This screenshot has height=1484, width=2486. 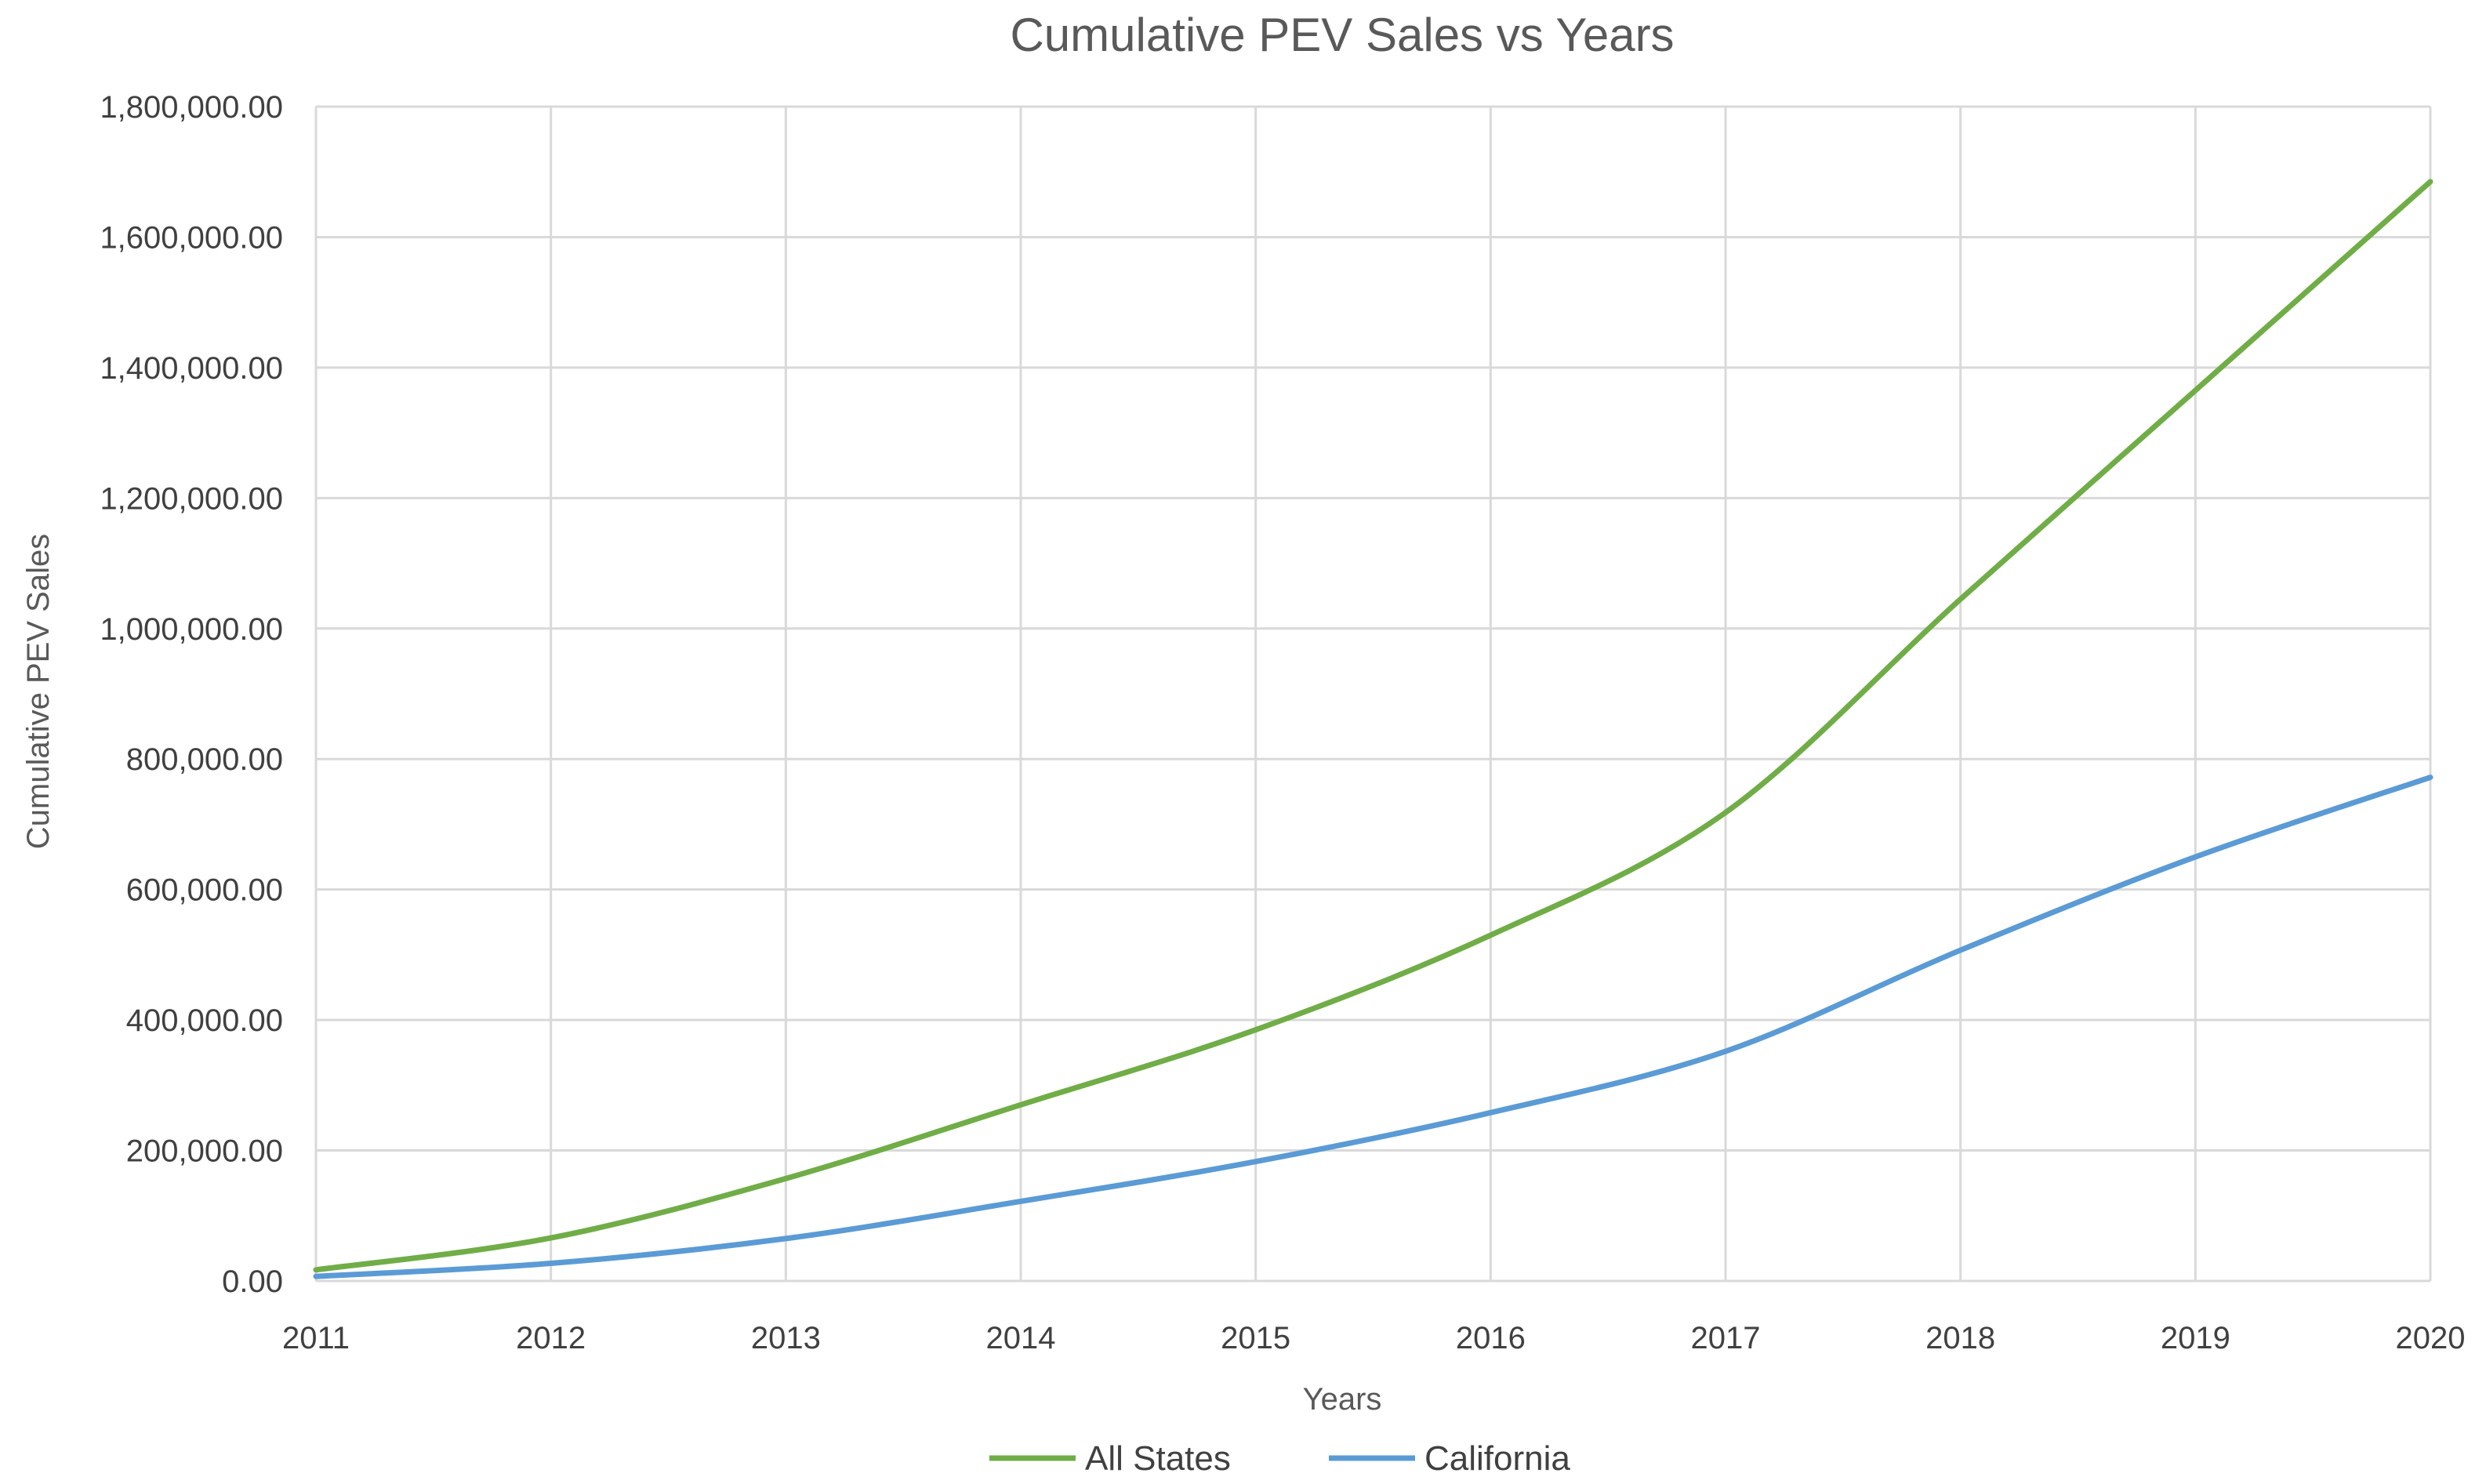 What do you see at coordinates (1342, 35) in the screenshot?
I see `chart-title: Cumulative PEV Sales vs Years` at bounding box center [1342, 35].